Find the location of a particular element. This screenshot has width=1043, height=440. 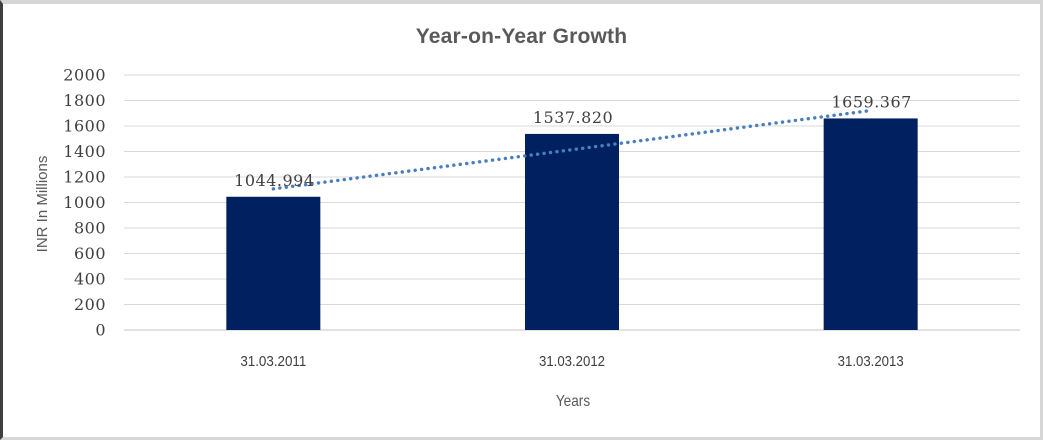

y-axis-tick-labels: 0 200 400 600 800 1000 1200 1400 1600 1800 2000 is located at coordinates (84, 203).